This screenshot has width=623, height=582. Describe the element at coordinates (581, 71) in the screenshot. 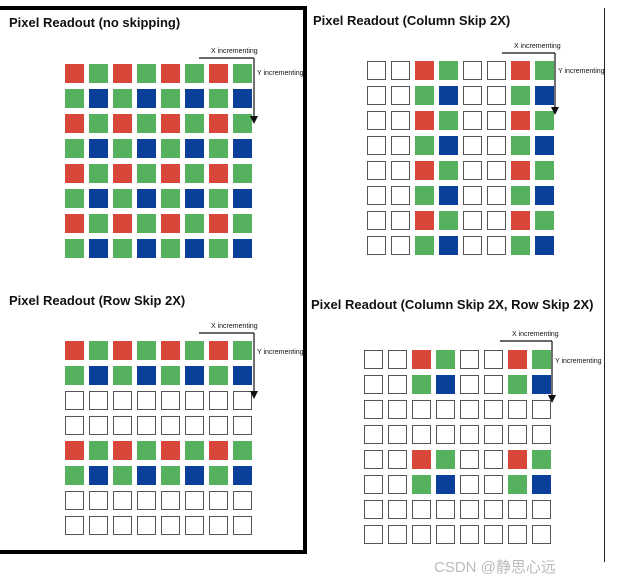

I see `y-direction-label: Y incrementing` at that location.